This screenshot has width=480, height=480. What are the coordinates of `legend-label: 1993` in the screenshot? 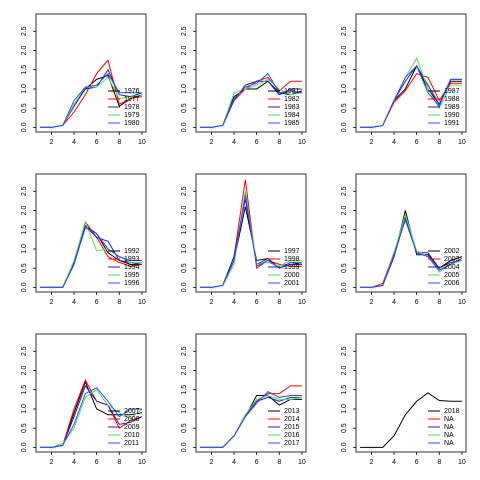 It's located at (132, 259).